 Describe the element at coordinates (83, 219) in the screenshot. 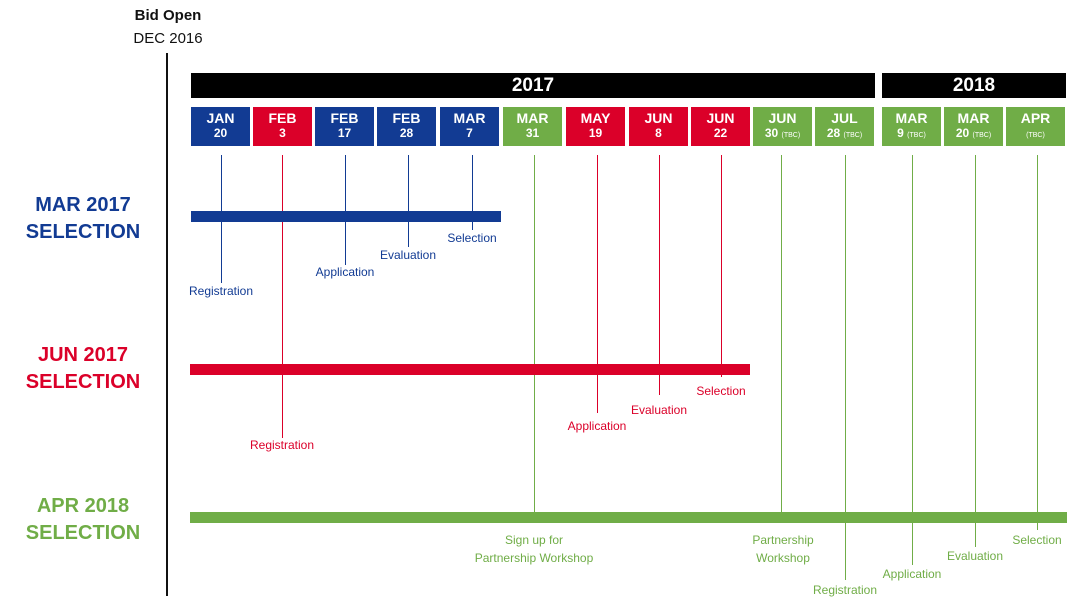

I see `row-label-mar-2017: MAR 2017 SELECTION` at that location.